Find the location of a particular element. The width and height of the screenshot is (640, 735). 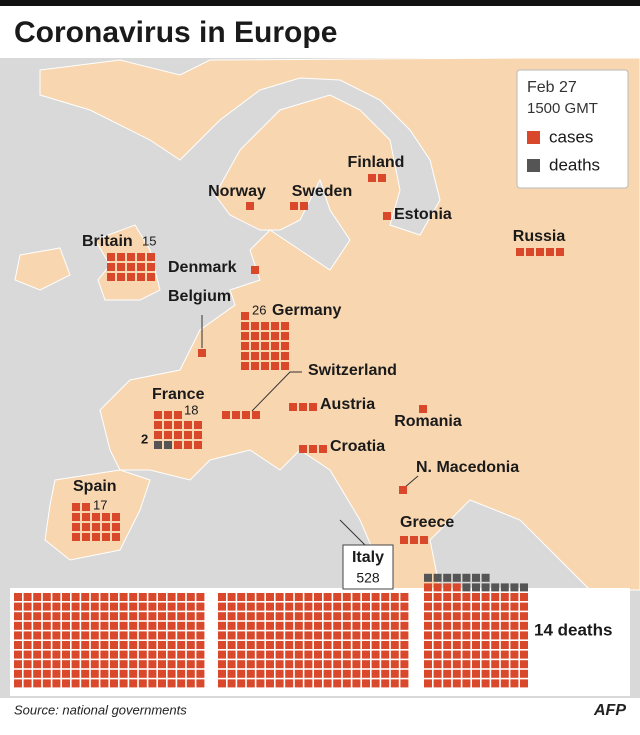

case-count: 26 is located at coordinates (259, 309).